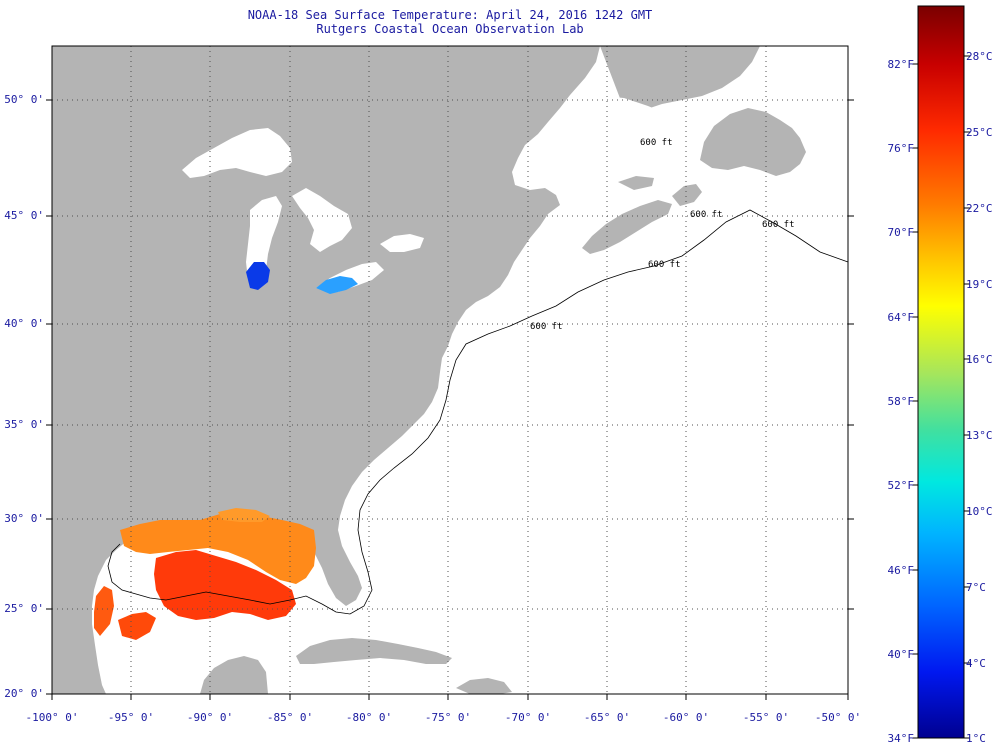 The height and width of the screenshot is (754, 1000). What do you see at coordinates (52, 717) in the screenshot?
I see `lon-label: -100° 0'` at bounding box center [52, 717].